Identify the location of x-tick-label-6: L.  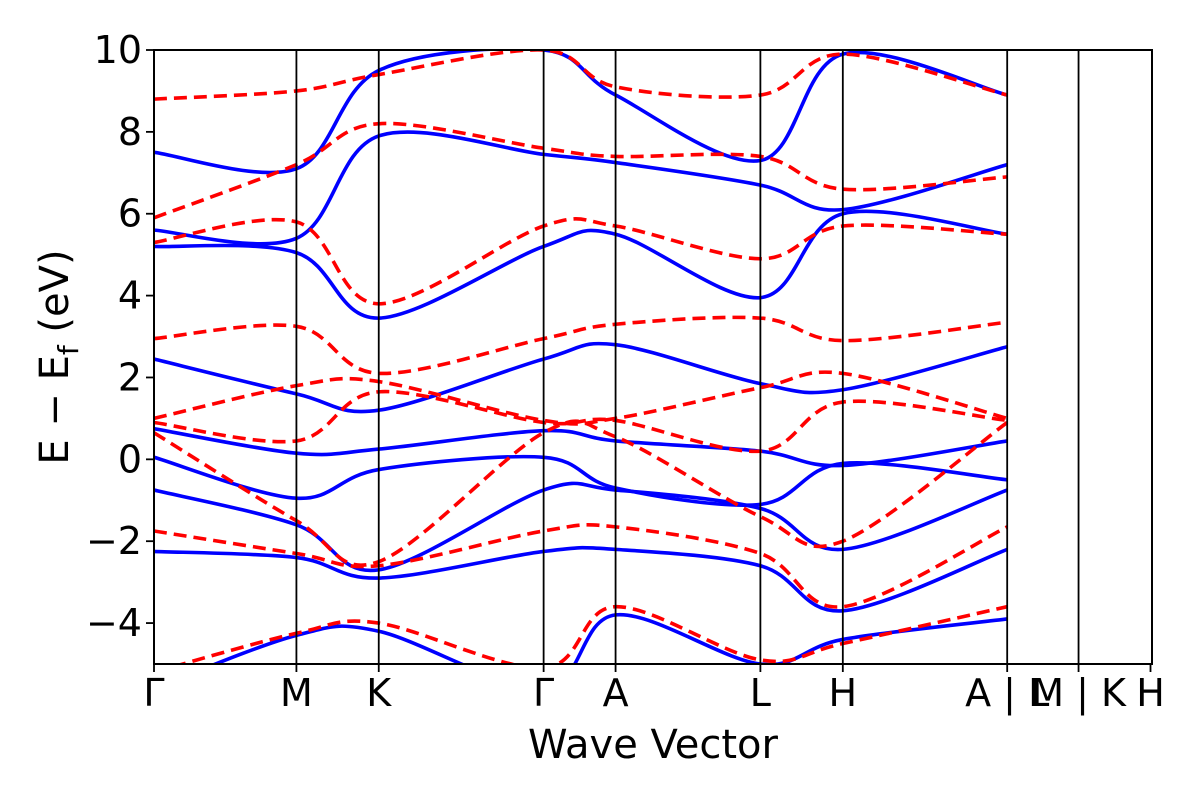
(760, 693).